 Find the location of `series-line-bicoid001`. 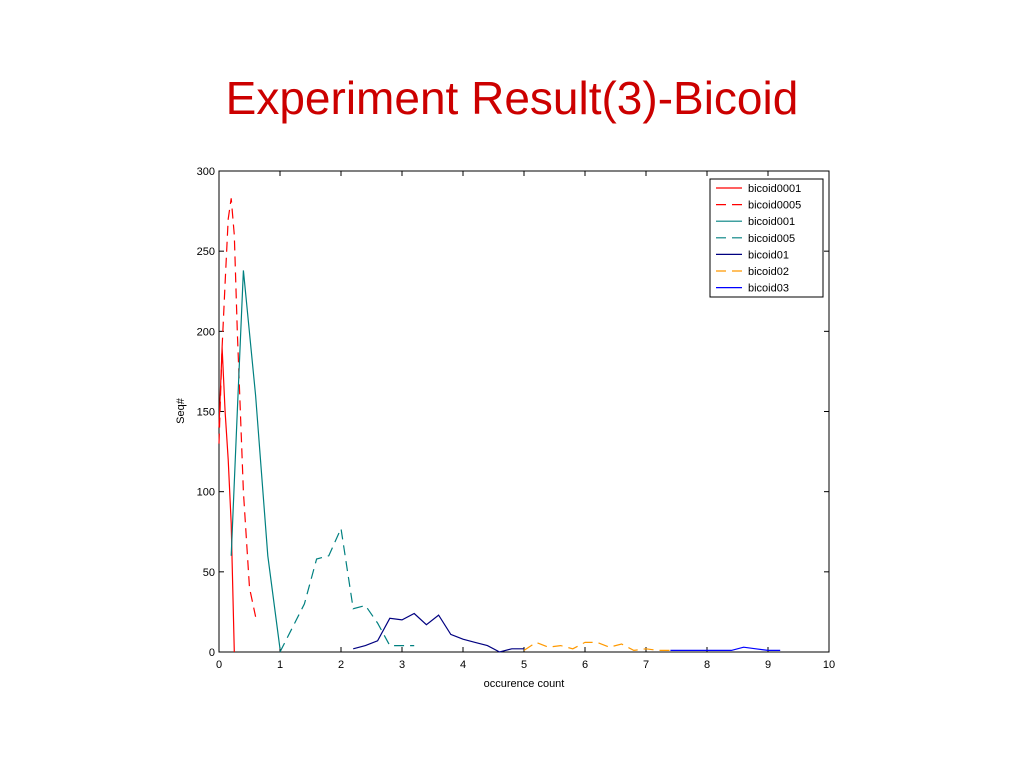

series-line-bicoid001 is located at coordinates (255, 459).